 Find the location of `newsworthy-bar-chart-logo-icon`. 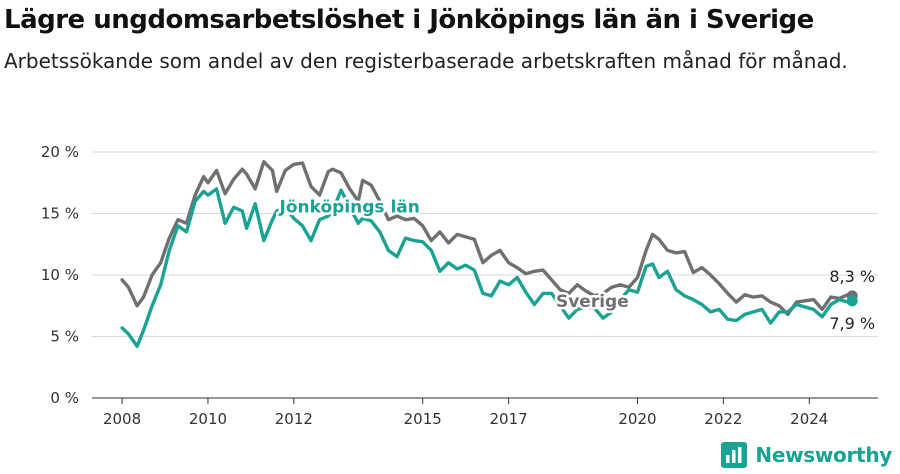

newsworthy-bar-chart-logo-icon is located at coordinates (734, 455).